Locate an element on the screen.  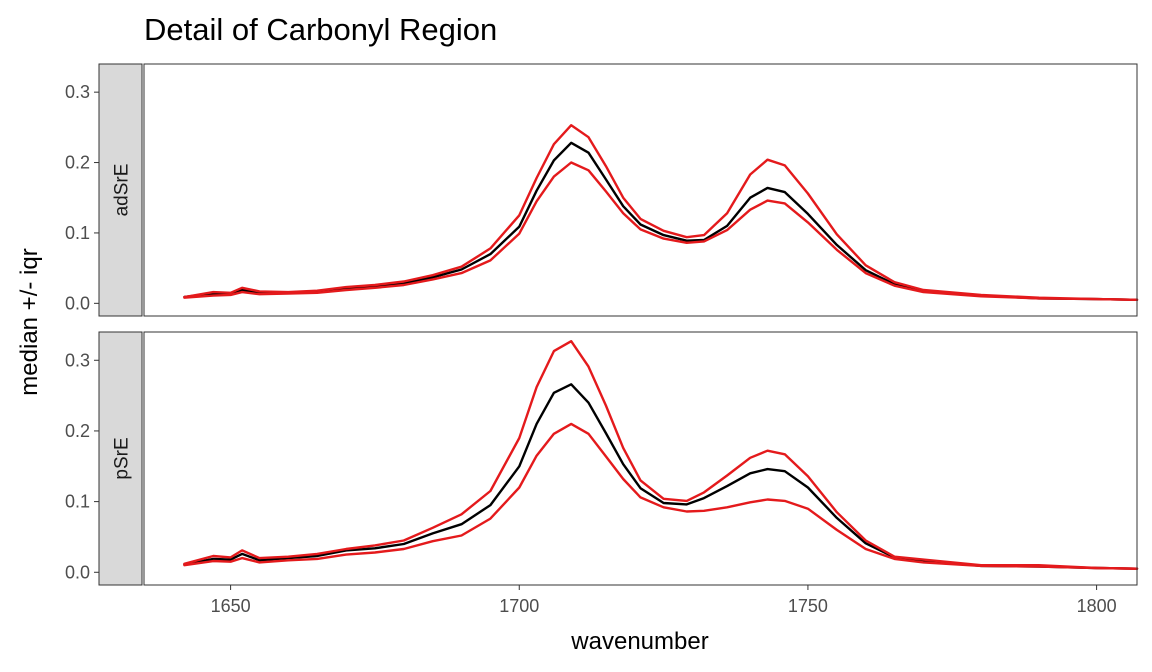
x-axis-label: wavenumber is located at coordinates (639, 641).